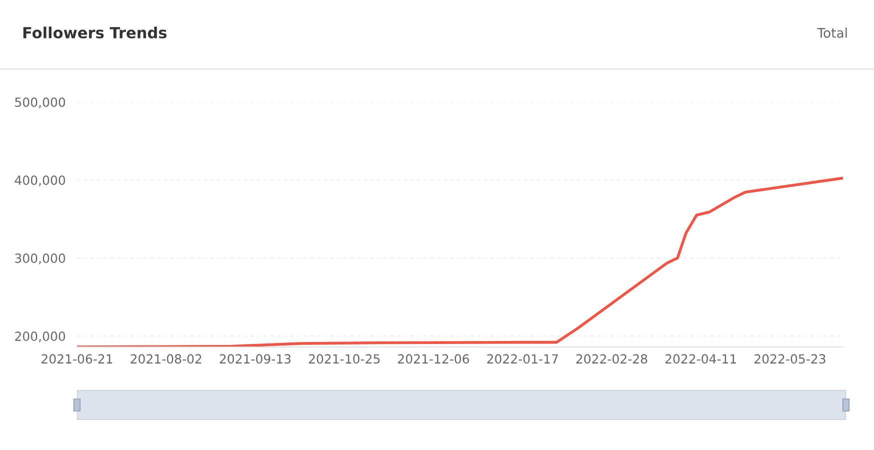  Describe the element at coordinates (255, 359) in the screenshot. I see `x-tick-label: 2021-09-13` at that location.